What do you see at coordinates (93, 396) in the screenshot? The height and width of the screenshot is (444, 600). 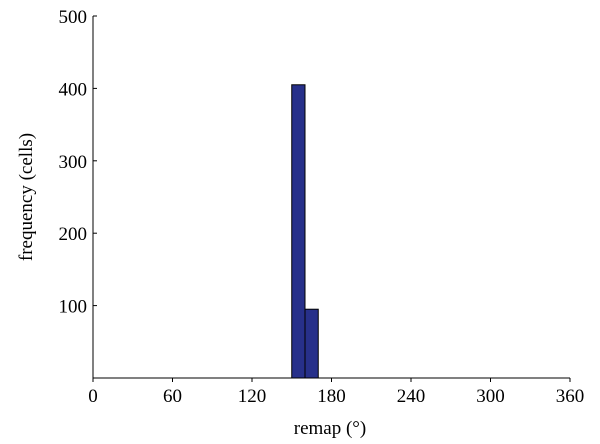 I see `x-tick-label: 0` at bounding box center [93, 396].